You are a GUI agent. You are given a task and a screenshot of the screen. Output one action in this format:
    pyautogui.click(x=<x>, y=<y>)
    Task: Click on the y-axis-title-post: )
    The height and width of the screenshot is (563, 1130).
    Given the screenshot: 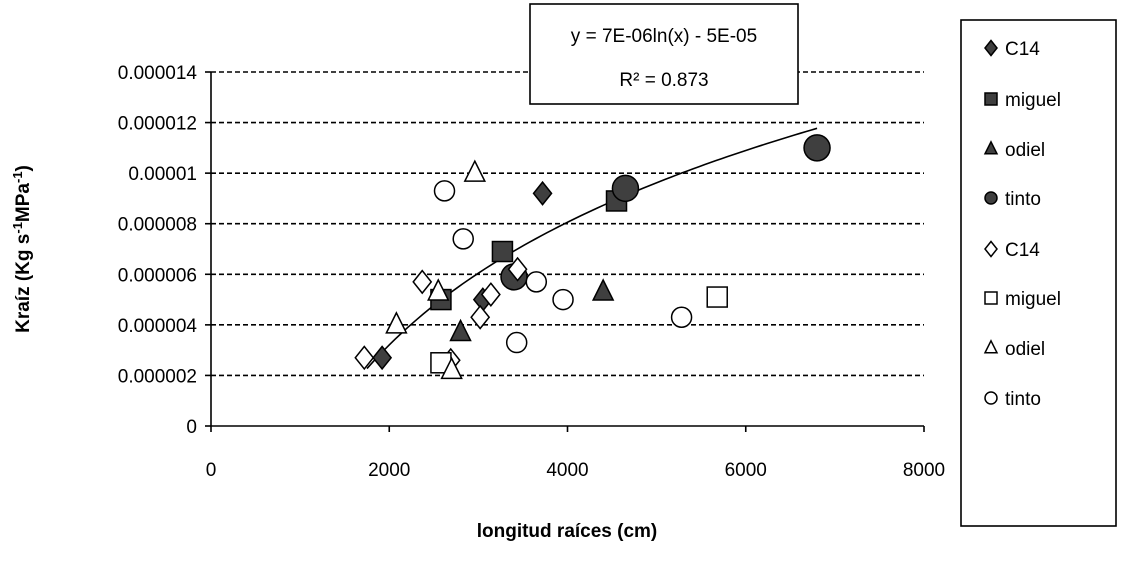 What is the action you would take?
    pyautogui.click(x=23, y=168)
    